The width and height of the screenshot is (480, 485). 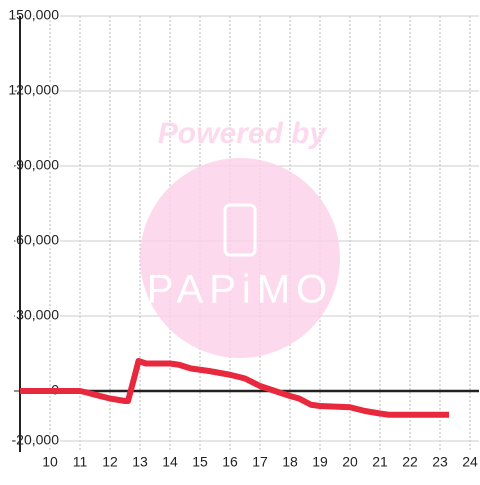 What do you see at coordinates (440, 462) in the screenshot?
I see `x-tick-label: 23` at bounding box center [440, 462].